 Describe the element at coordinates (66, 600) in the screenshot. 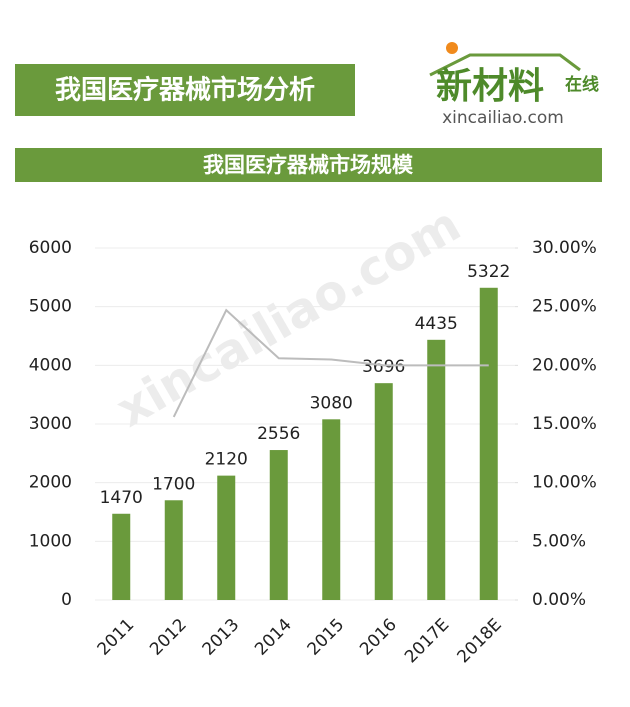

I see `y-tick-label: 0` at that location.